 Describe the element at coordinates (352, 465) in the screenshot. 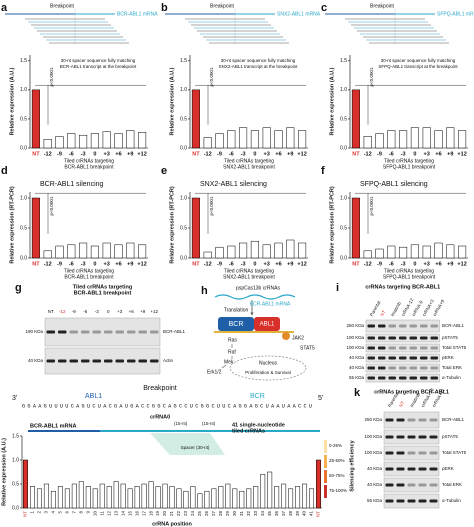

I see `right-axis-title: Silencing efficiency` at that location.